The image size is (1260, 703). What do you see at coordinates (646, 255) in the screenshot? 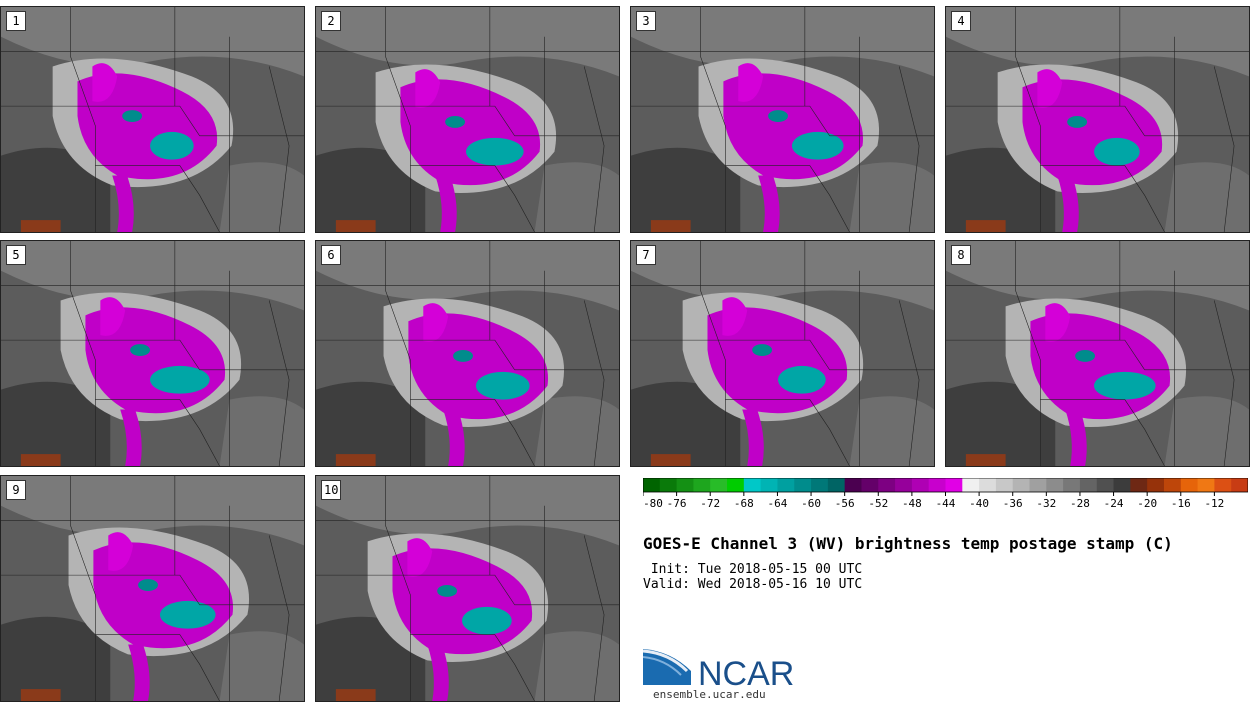
I see `panel-number: 7` at bounding box center [646, 255].